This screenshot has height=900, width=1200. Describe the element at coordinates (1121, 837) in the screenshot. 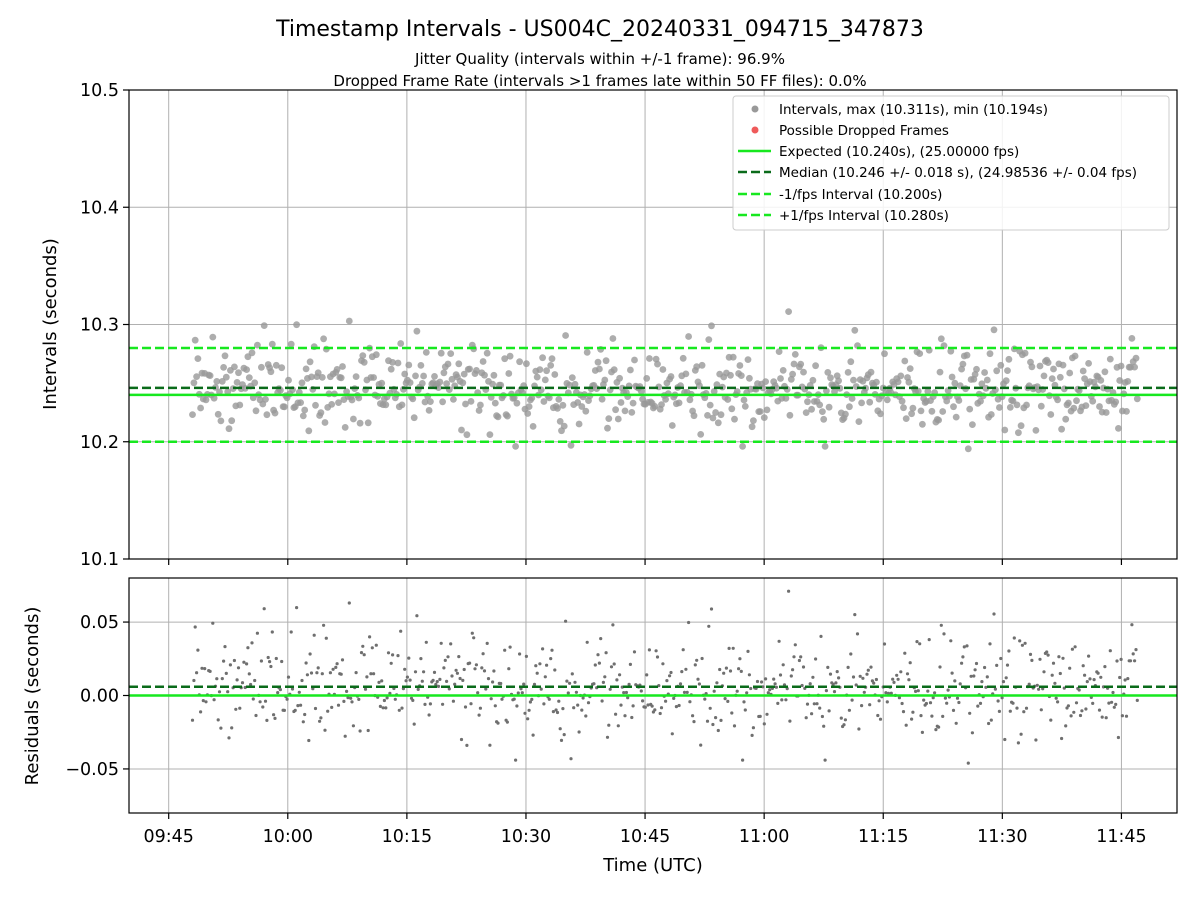

I see `x-tick-label: 11:45` at that location.